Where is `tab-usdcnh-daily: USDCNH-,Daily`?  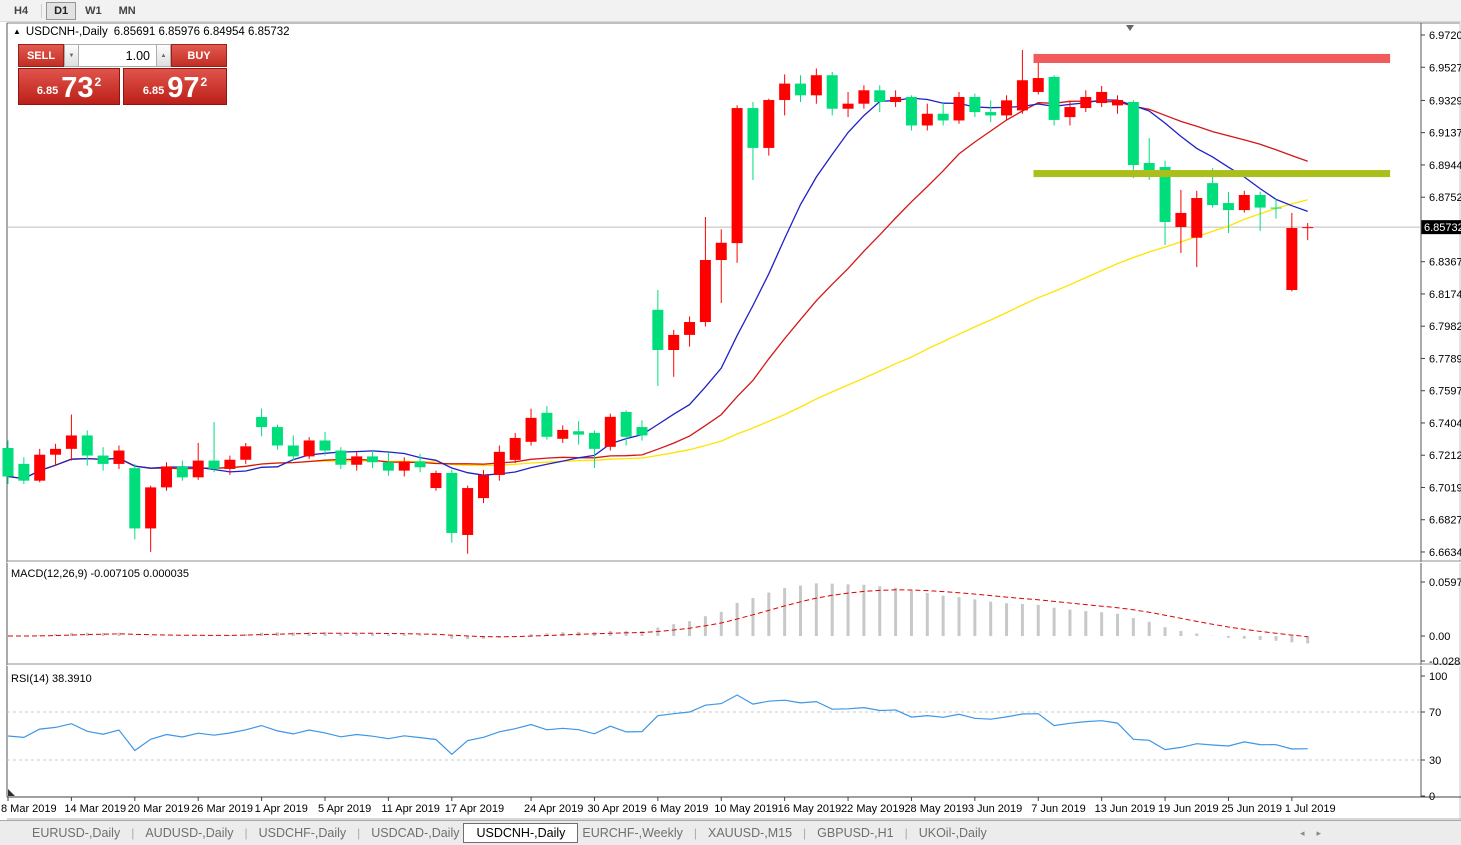
tab-usdcnh-daily: USDCNH-,Daily is located at coordinates (521, 833).